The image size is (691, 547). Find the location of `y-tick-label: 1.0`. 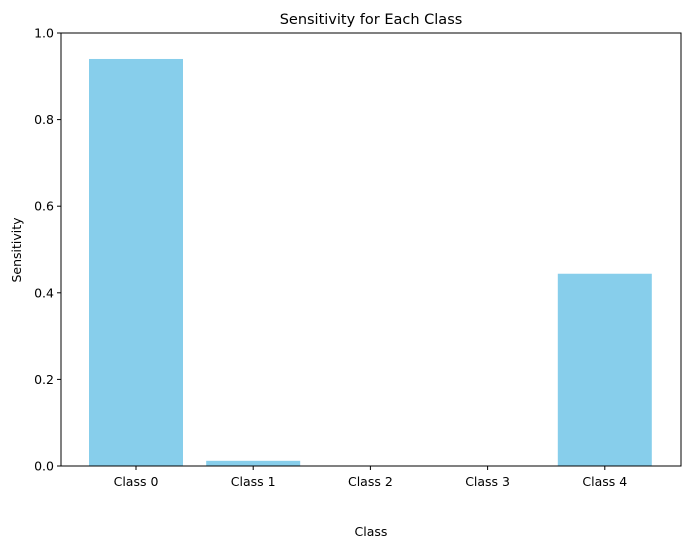

y-tick-label: 1.0 is located at coordinates (44, 33).